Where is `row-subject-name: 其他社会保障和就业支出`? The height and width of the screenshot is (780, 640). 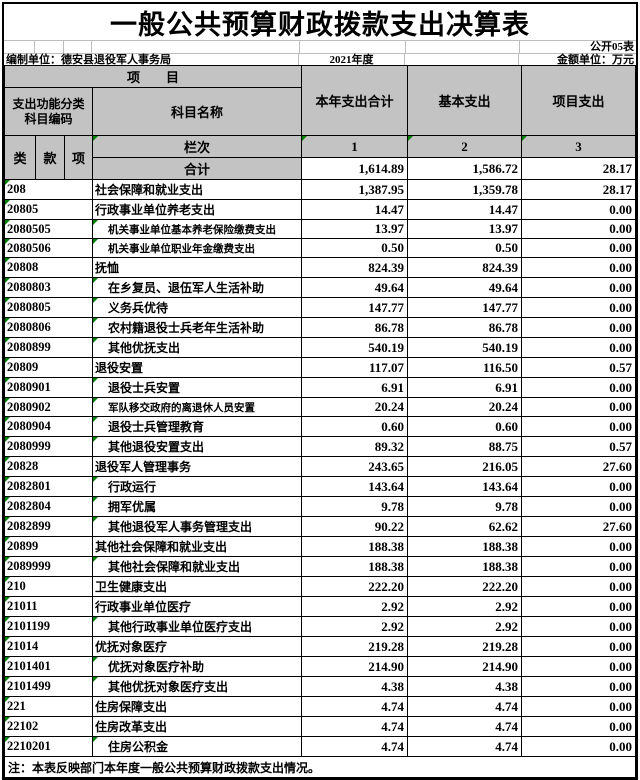 row-subject-name: 其他社会保障和就业支出 is located at coordinates (197, 566).